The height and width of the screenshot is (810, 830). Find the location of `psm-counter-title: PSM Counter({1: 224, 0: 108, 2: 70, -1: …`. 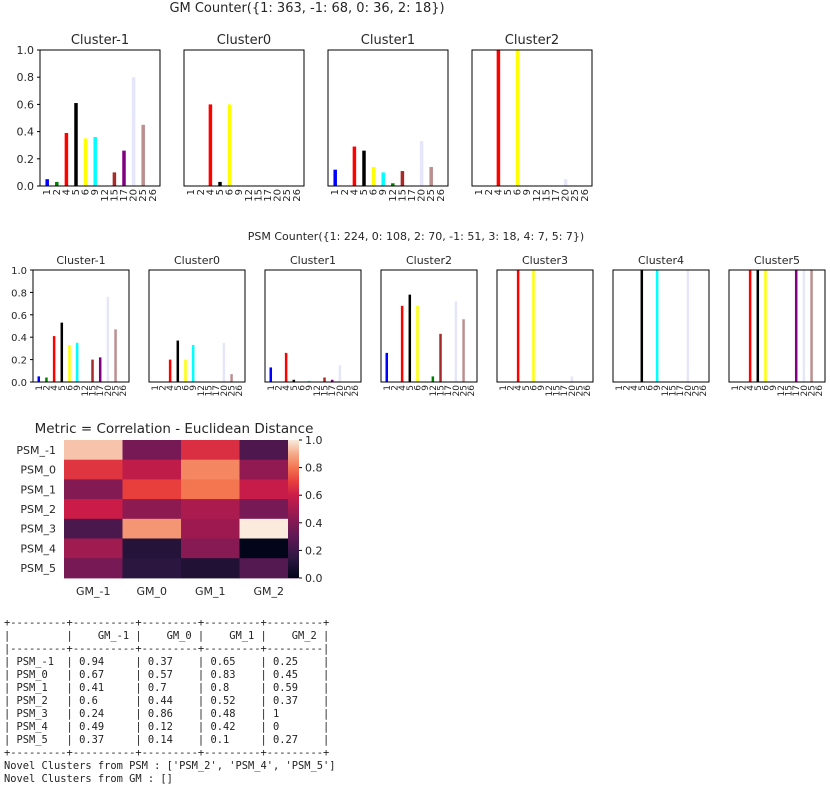

psm-counter-title: PSM Counter({1: 224, 0: 108, 2: 70, -1: … is located at coordinates (416, 236).